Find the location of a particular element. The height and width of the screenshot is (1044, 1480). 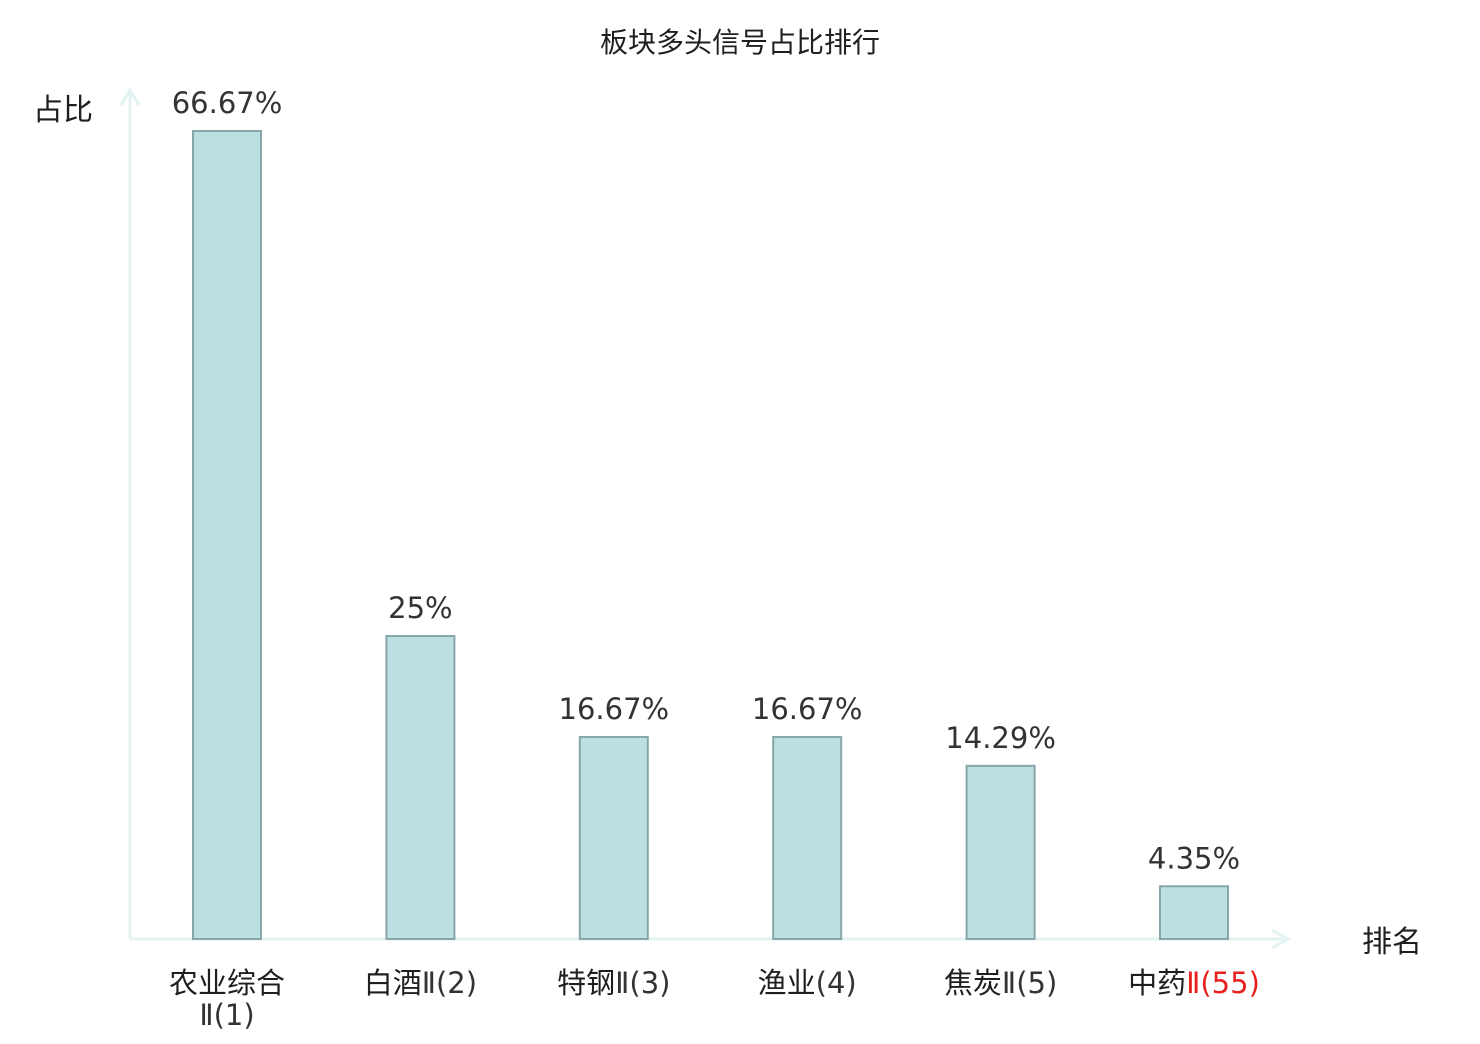

y-axis-title: 占比 is located at coordinates (63, 110).